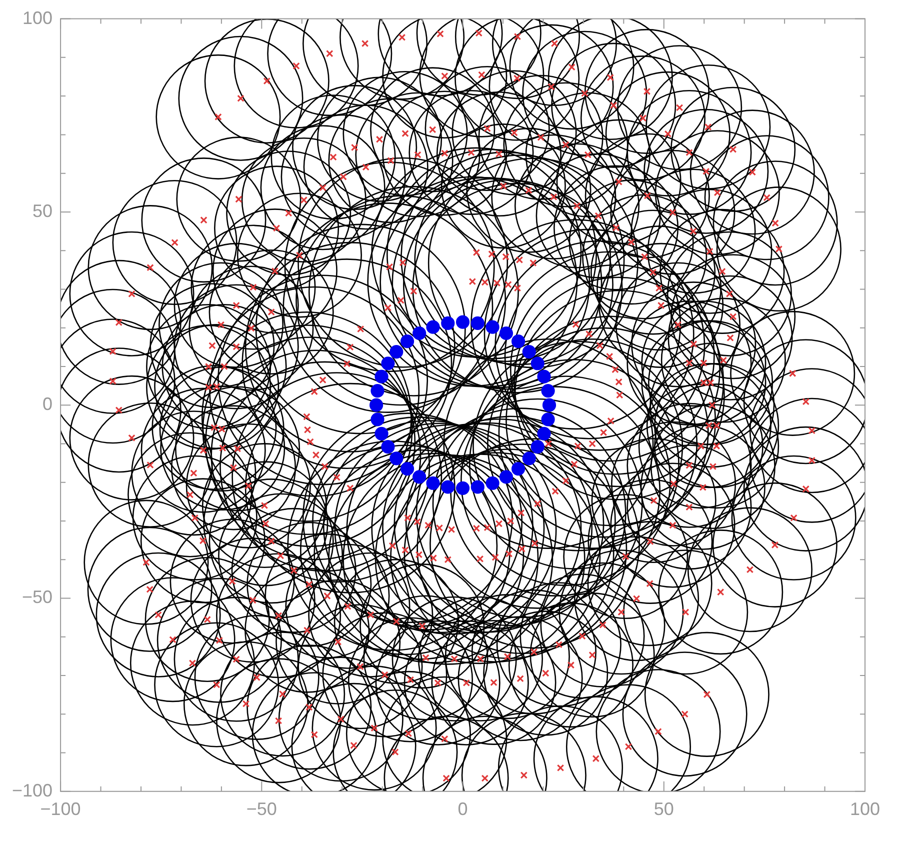 The height and width of the screenshot is (841, 903). Describe the element at coordinates (37, 597) in the screenshot. I see `y-tick-label: −50` at that location.